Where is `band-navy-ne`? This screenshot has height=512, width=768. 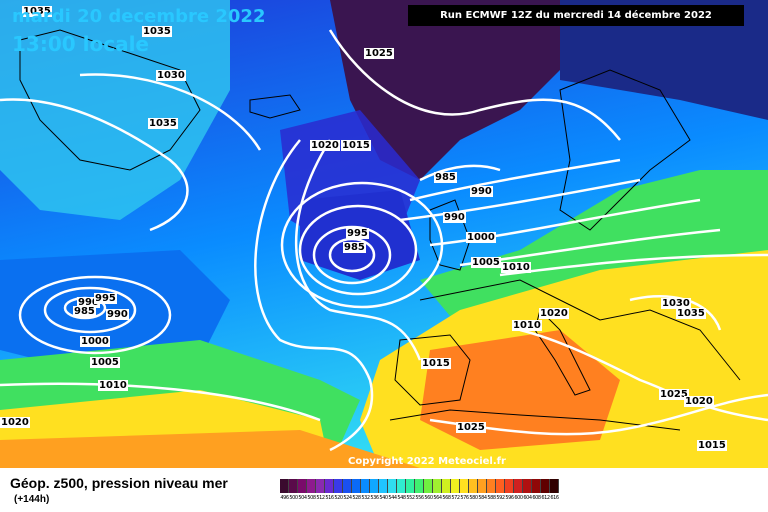
band-navy-ne is located at coordinates (664, 60).